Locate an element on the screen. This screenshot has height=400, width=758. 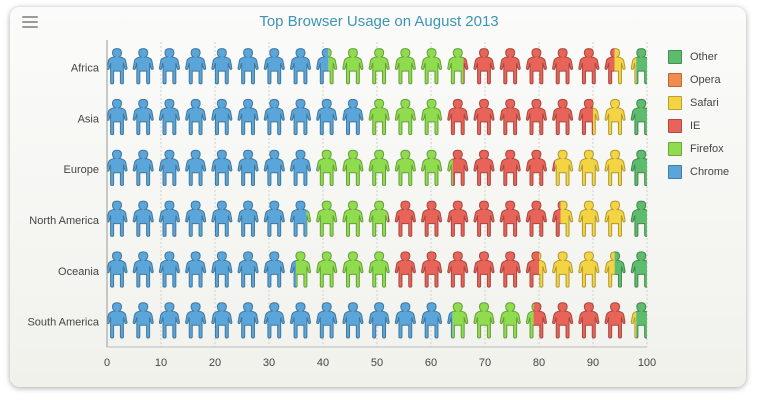
tick-label: 100 is located at coordinates (647, 363).